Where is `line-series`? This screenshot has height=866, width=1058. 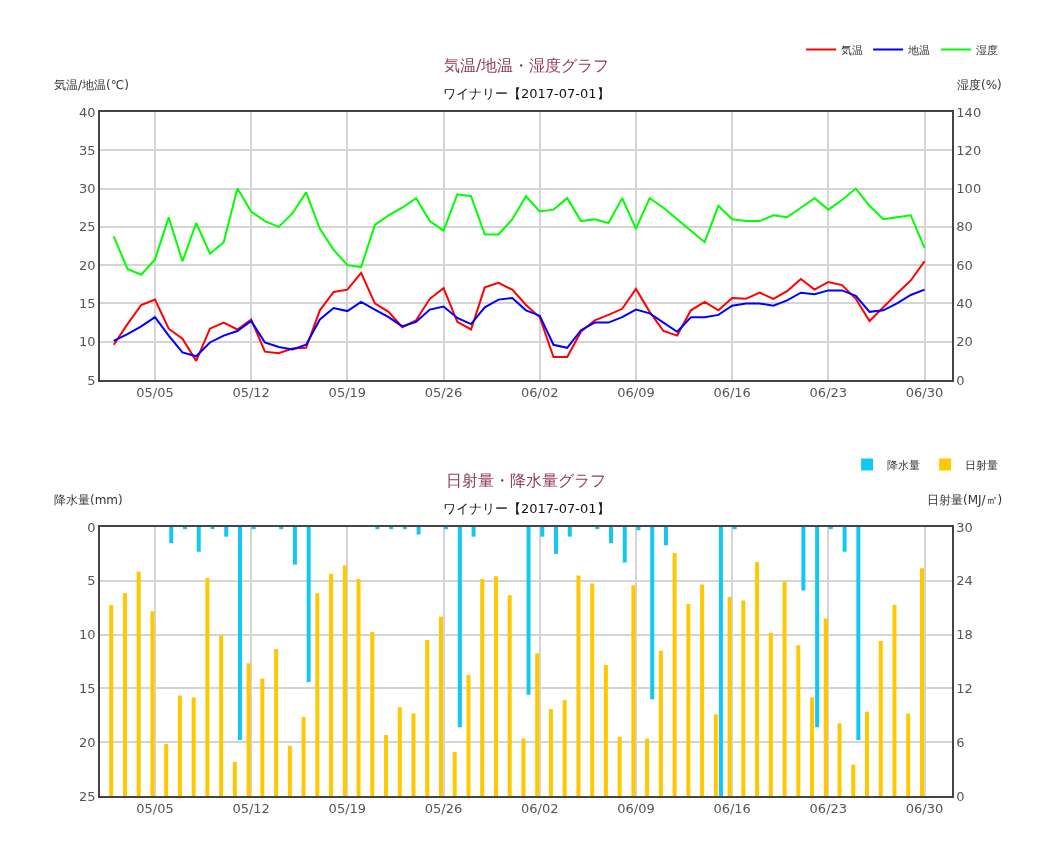
line-series is located at coordinates (519, 323).